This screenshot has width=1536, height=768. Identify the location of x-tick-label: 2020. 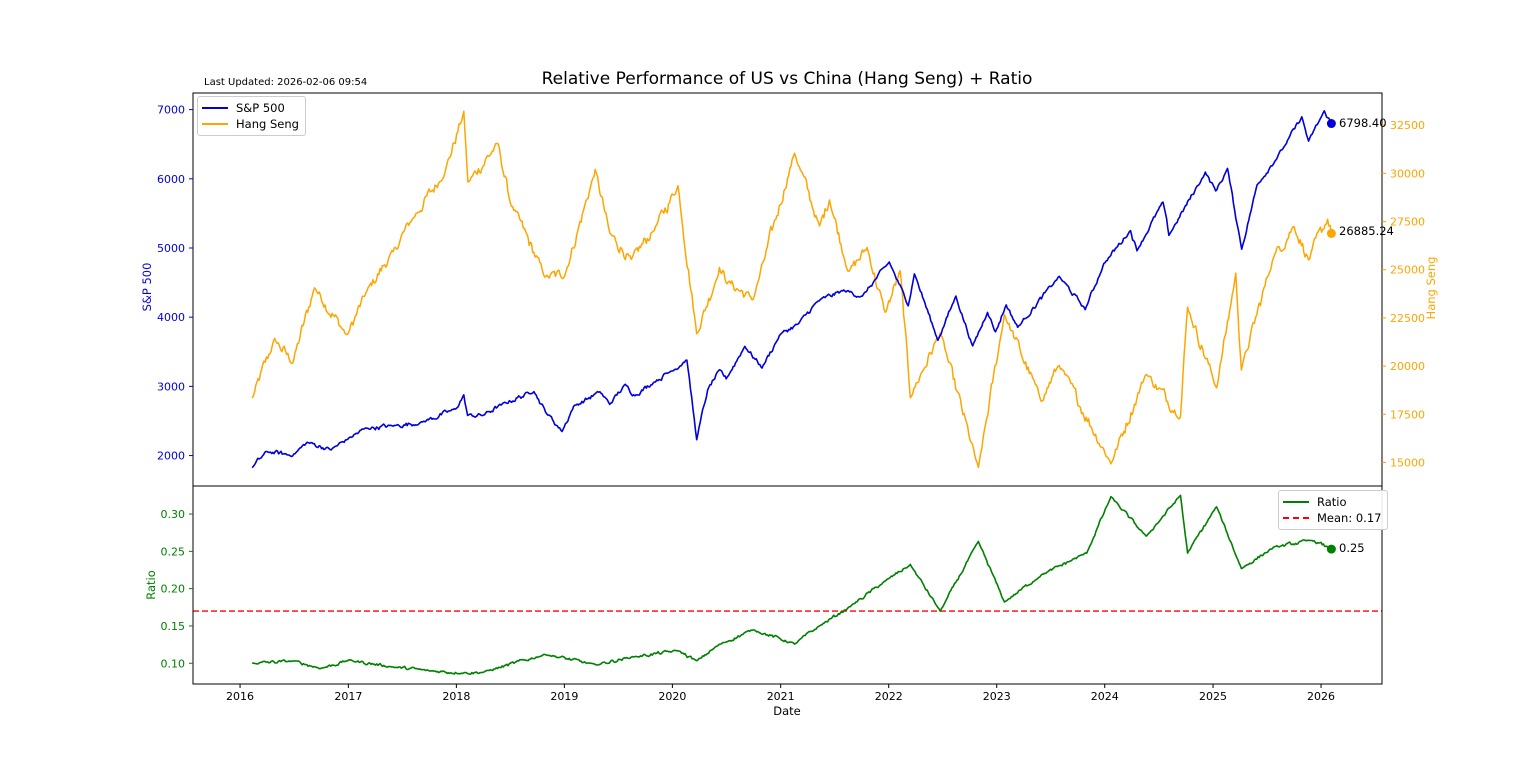
(672, 696).